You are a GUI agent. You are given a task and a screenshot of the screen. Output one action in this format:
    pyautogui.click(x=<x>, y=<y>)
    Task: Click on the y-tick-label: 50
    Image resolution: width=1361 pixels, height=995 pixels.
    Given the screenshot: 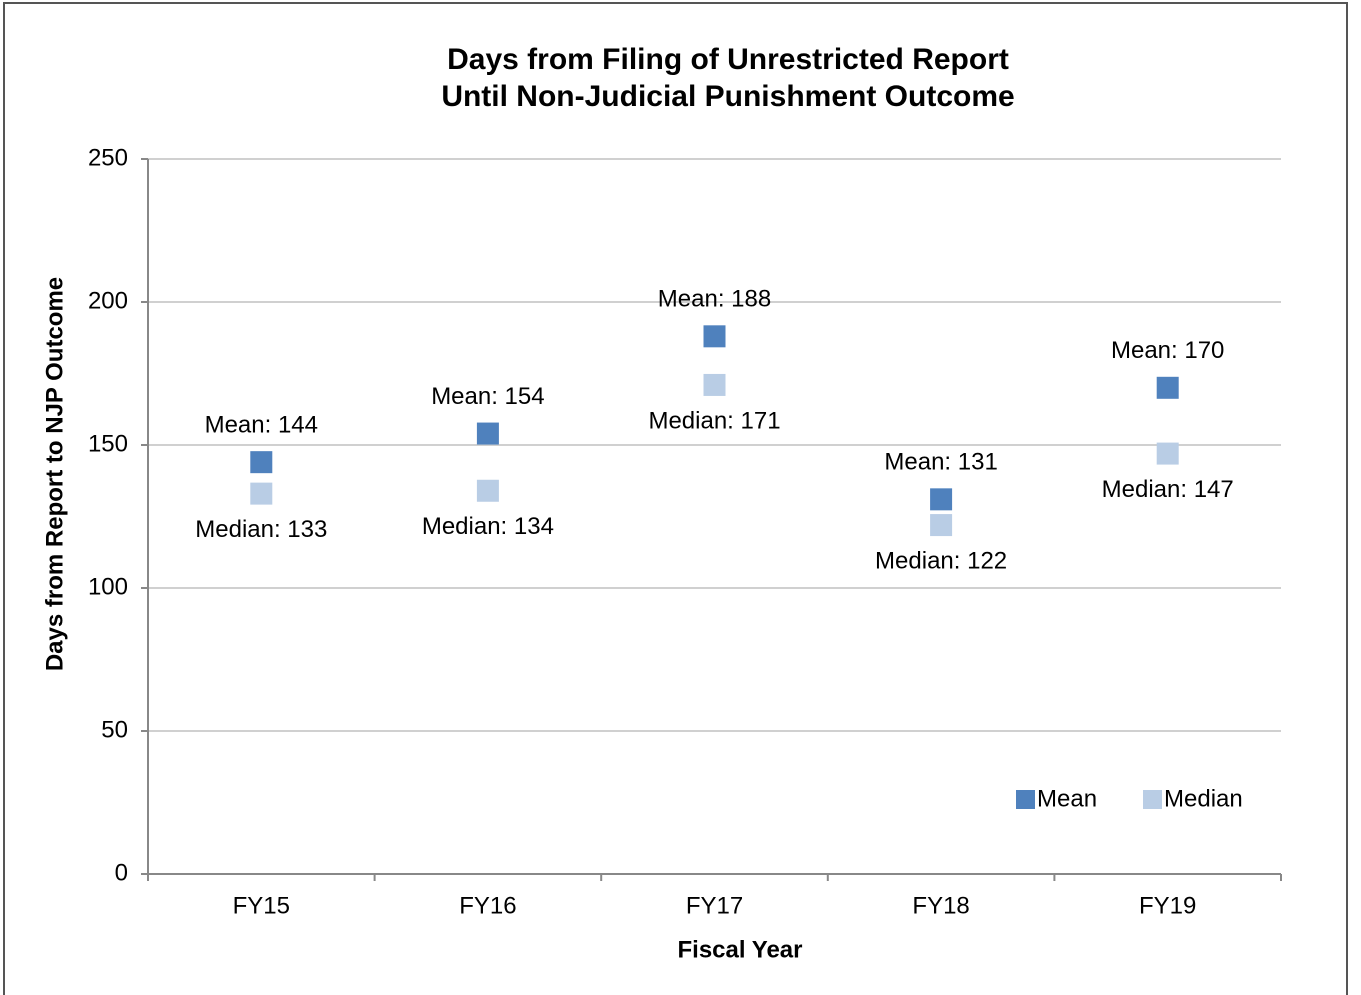 What is the action you would take?
    pyautogui.click(x=114, y=729)
    